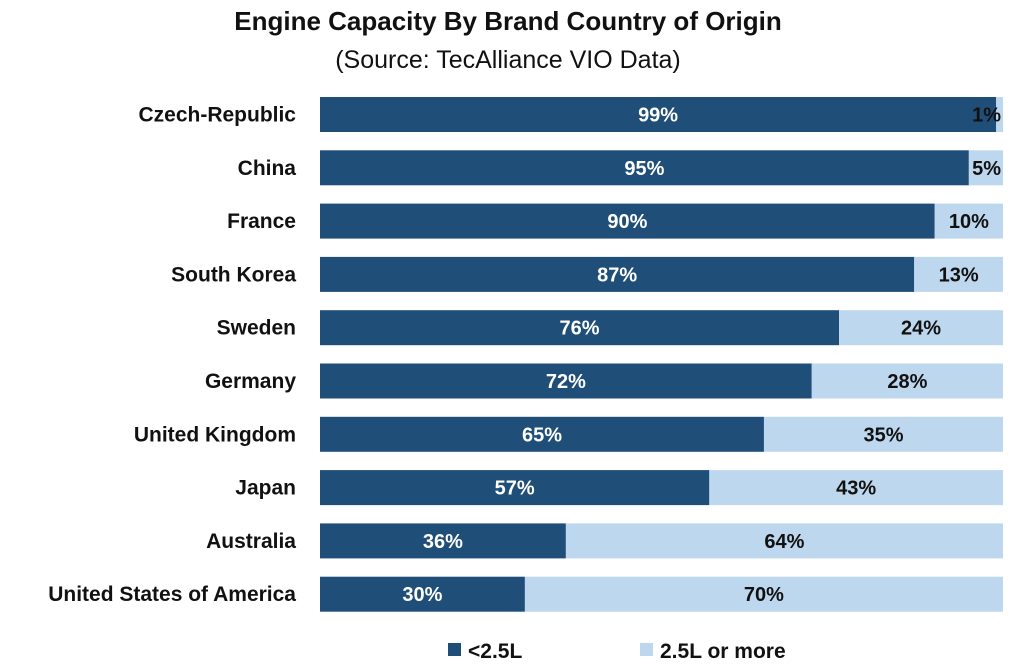 This screenshot has height=670, width=1024. I want to click on data-label-czech-republic-2-5l-or-more: 1%, so click(986, 116).